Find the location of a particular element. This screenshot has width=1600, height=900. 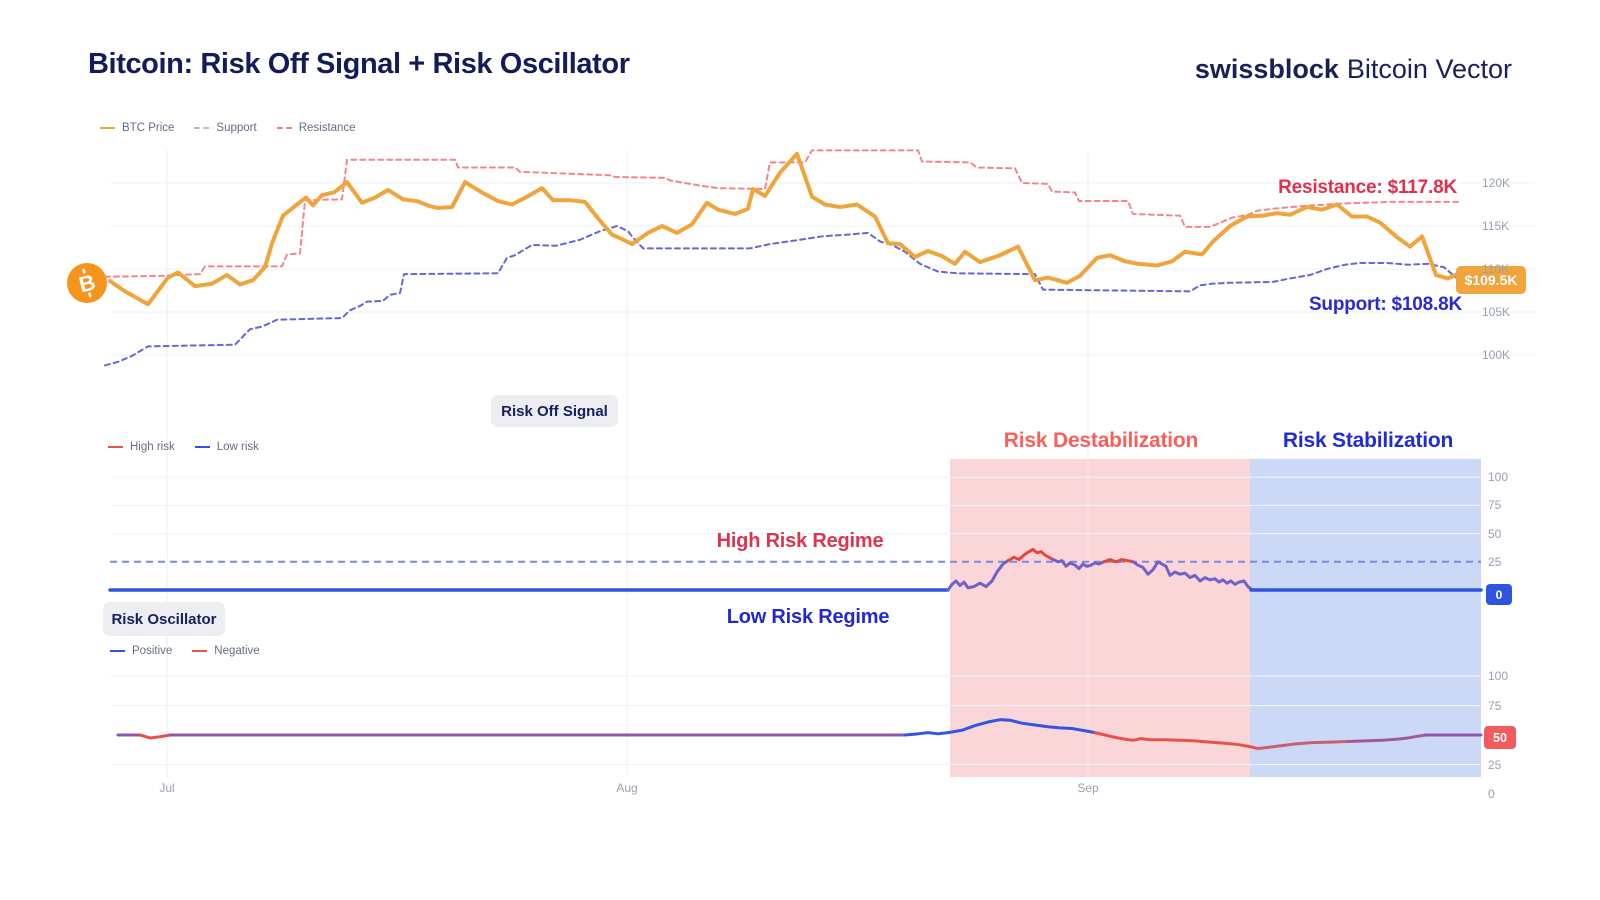

price-y-tick: 120K is located at coordinates (1496, 183).